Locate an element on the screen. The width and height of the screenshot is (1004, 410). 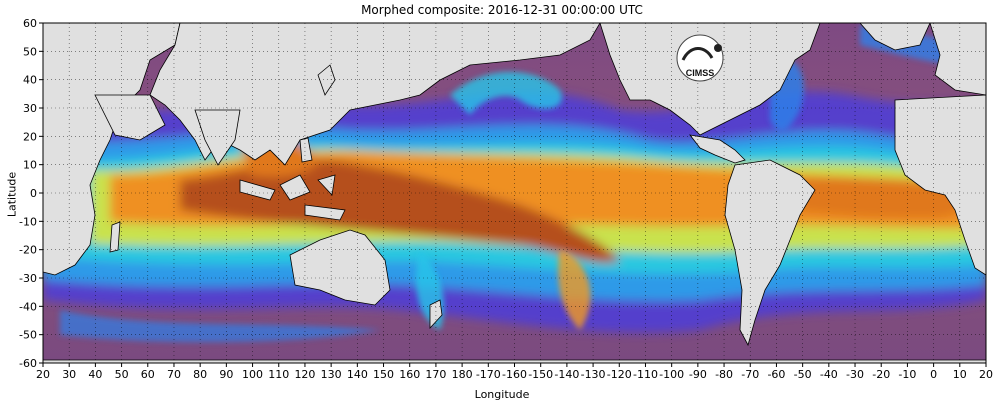
x-tick-label: -40 is located at coordinates (829, 374).